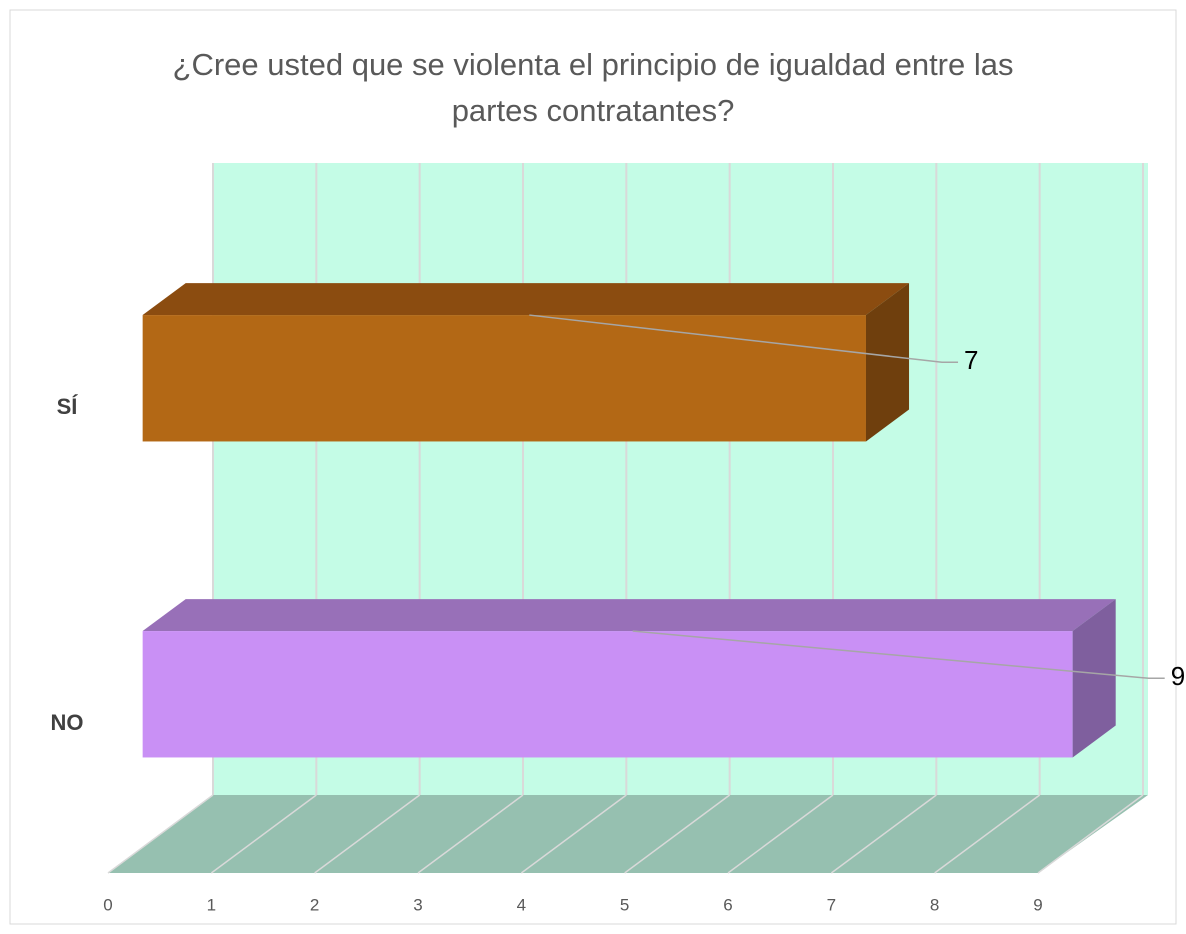  What do you see at coordinates (624, 904) in the screenshot?
I see `x-tick-label: 5` at bounding box center [624, 904].